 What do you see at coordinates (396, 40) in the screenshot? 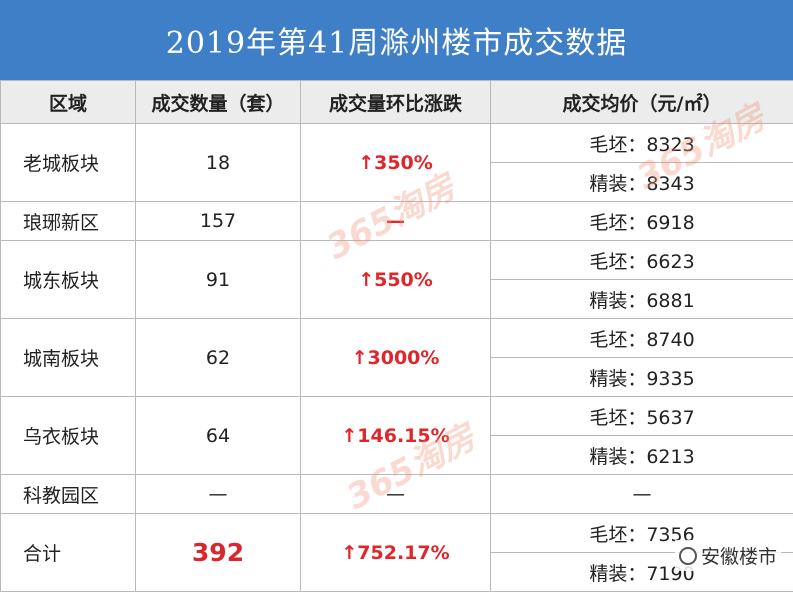
I see `page-title: 2019年第41周滁州楼市成交数据` at bounding box center [396, 40].